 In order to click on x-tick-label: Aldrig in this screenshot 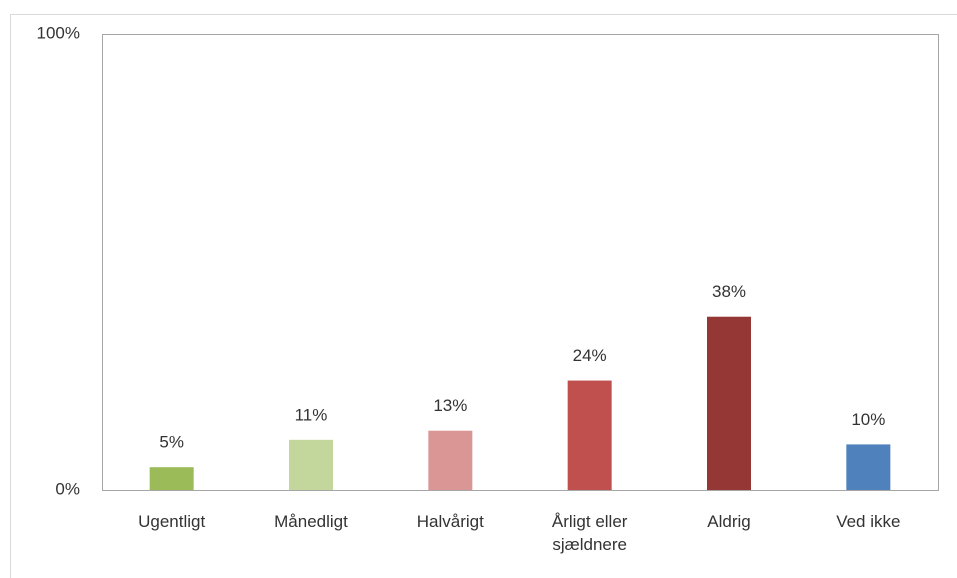, I will do `click(729, 521)`.